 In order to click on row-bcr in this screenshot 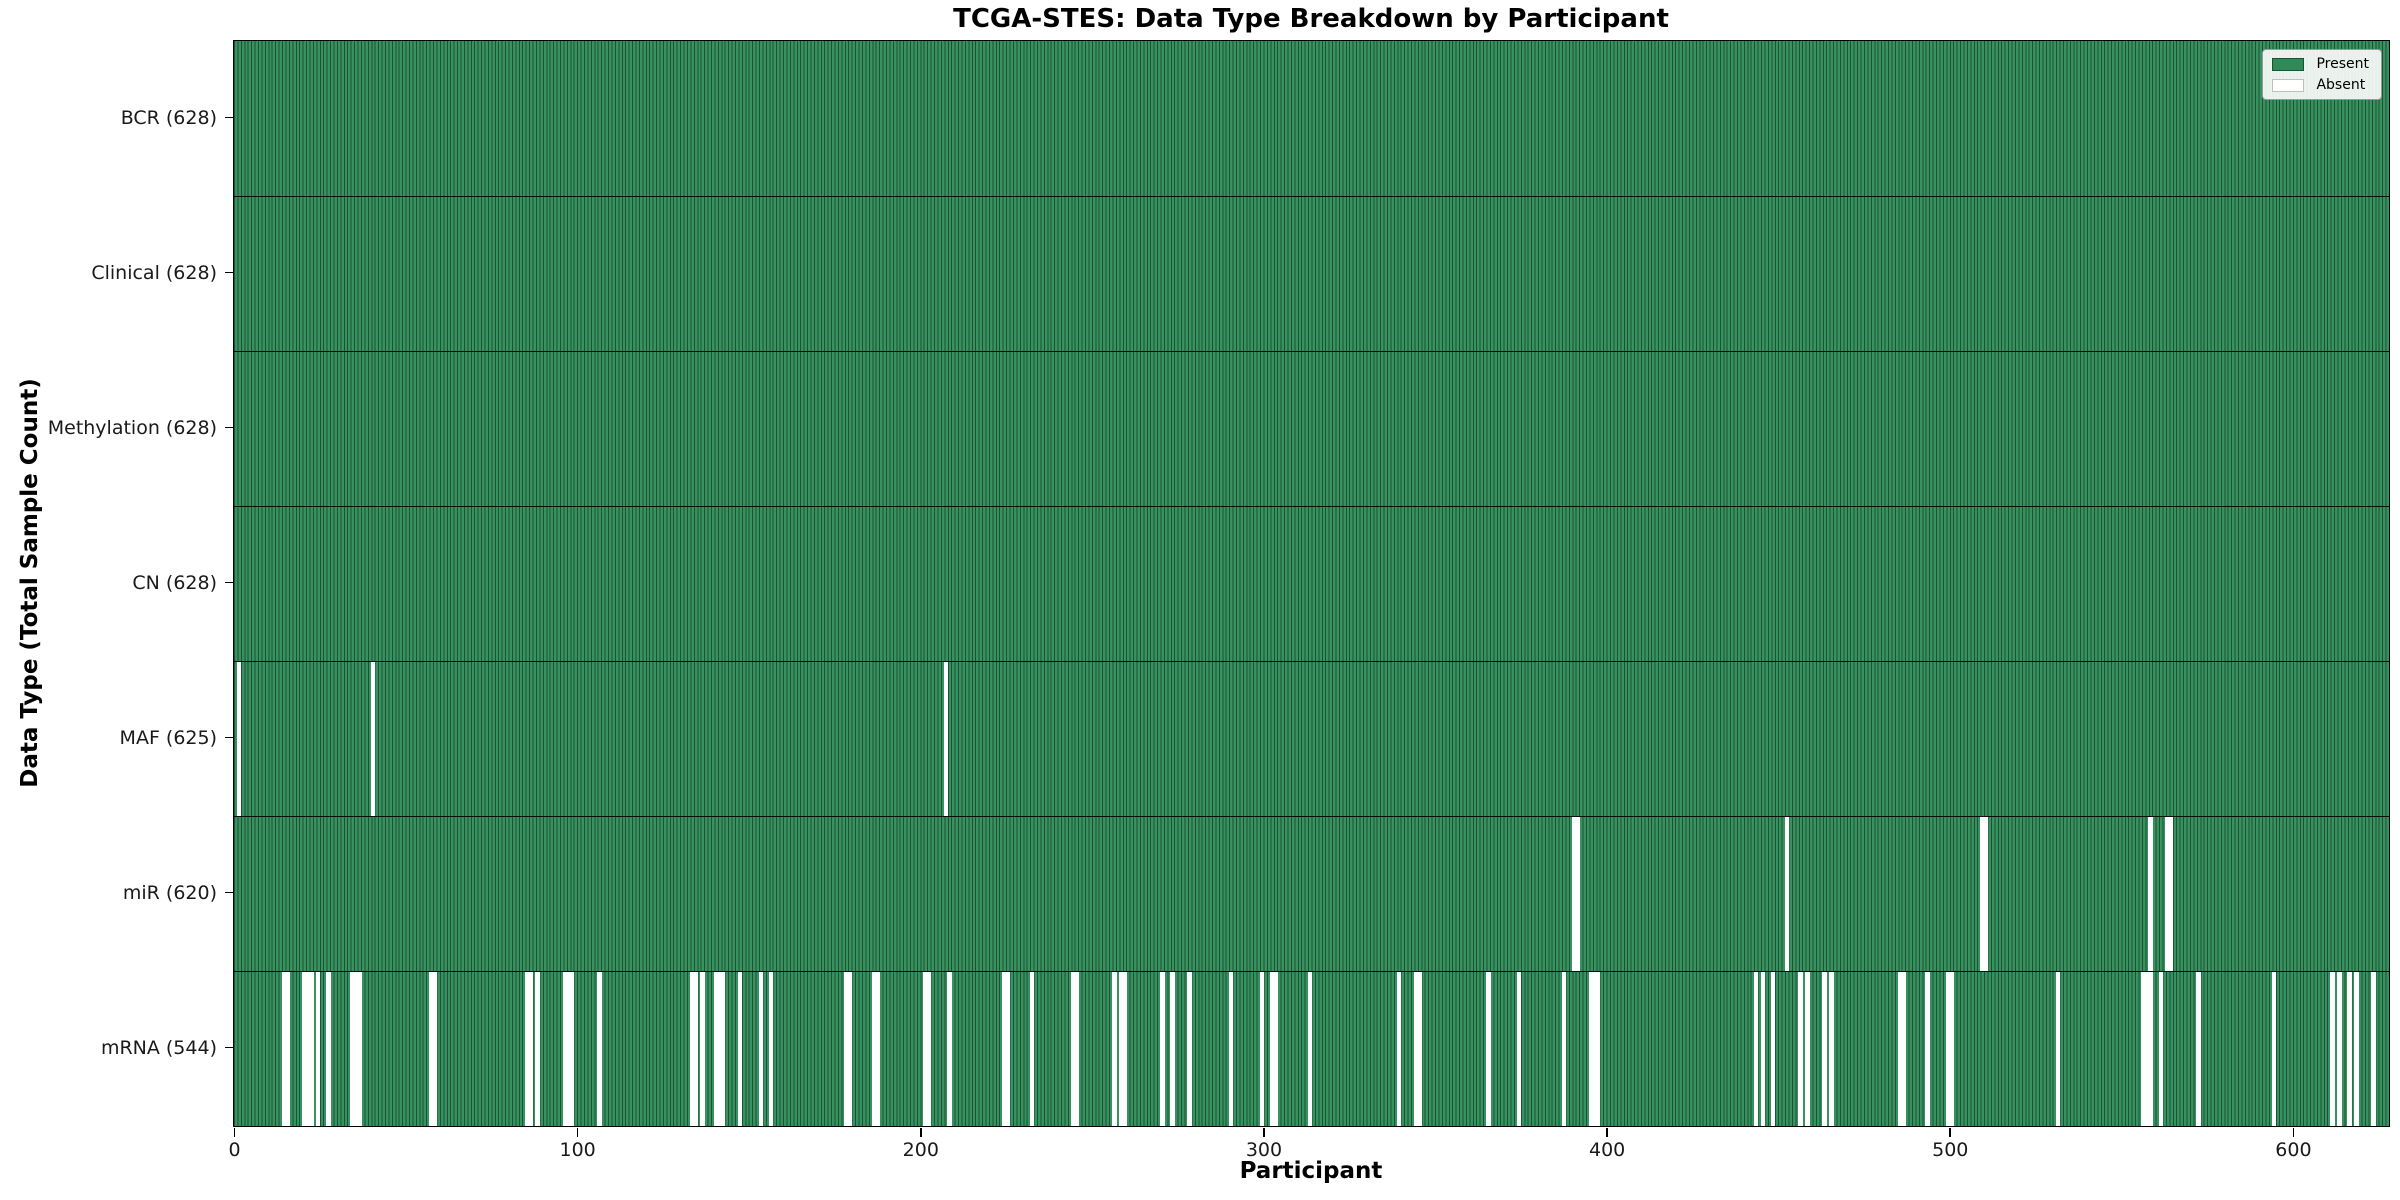, I will do `click(1311, 118)`.